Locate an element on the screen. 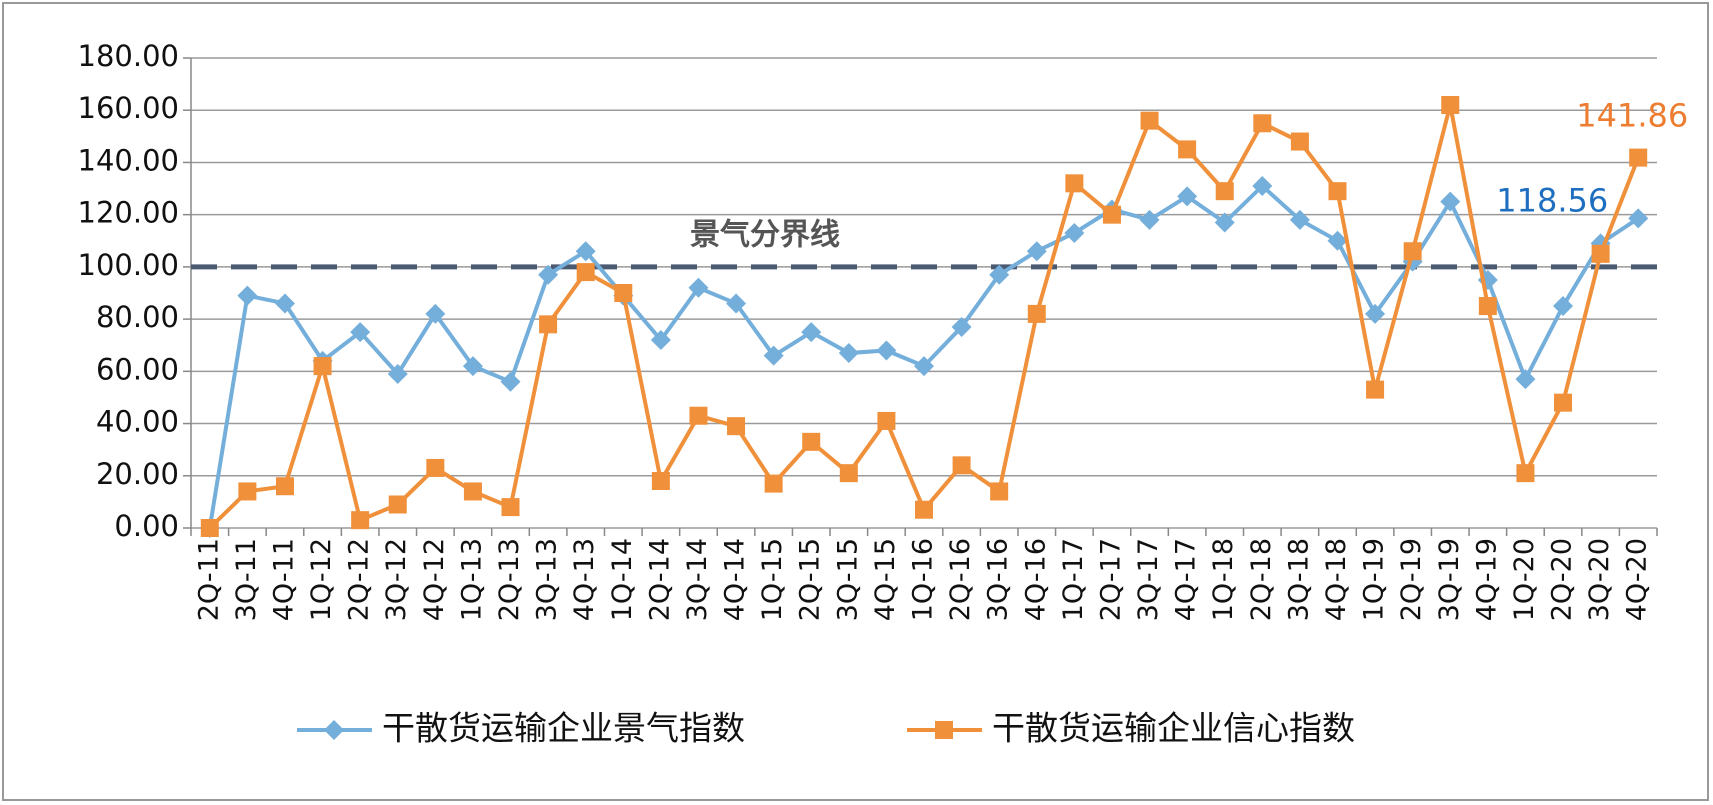 The width and height of the screenshot is (1713, 805). x-tick-label: 4Q-14 is located at coordinates (735, 579).